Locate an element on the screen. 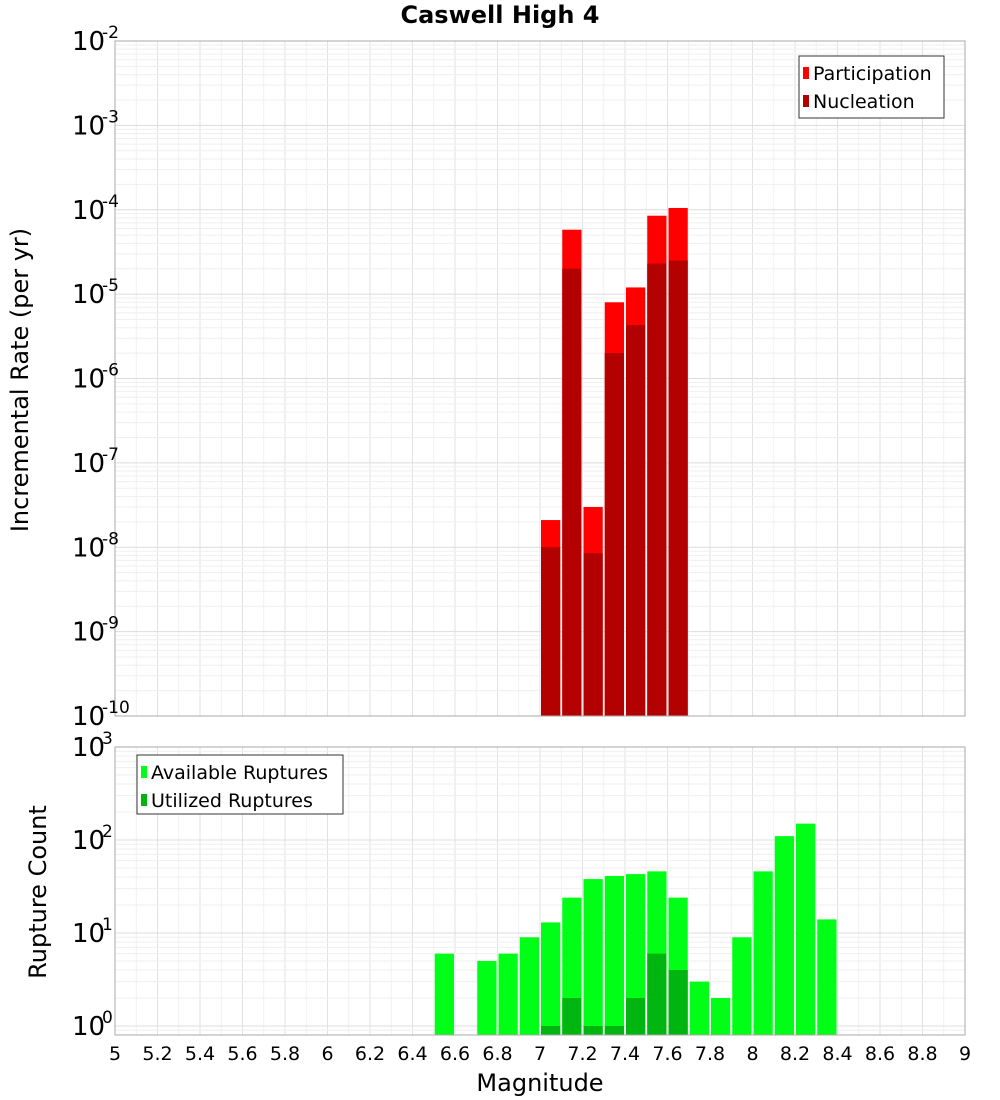 The width and height of the screenshot is (1000, 1100). bottom-x-tick-label: 5.2 is located at coordinates (157, 1054).